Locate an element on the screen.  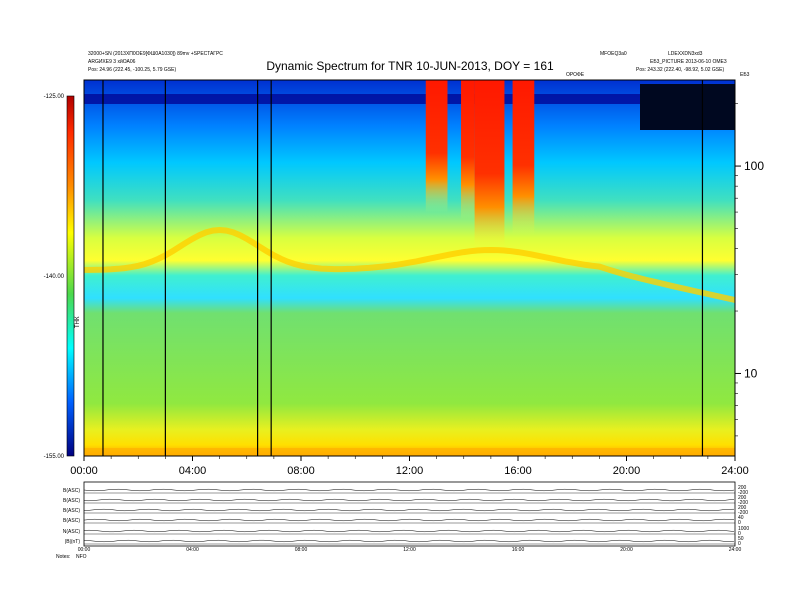
lower-panel-traces is located at coordinates (409, 516).